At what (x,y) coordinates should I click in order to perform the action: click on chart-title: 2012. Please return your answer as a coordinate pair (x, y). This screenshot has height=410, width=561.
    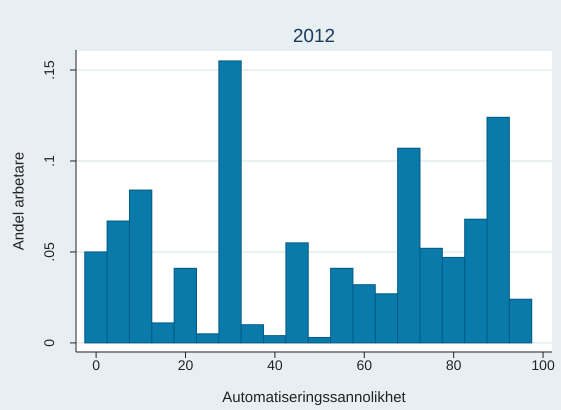
    Looking at the image, I should click on (314, 37).